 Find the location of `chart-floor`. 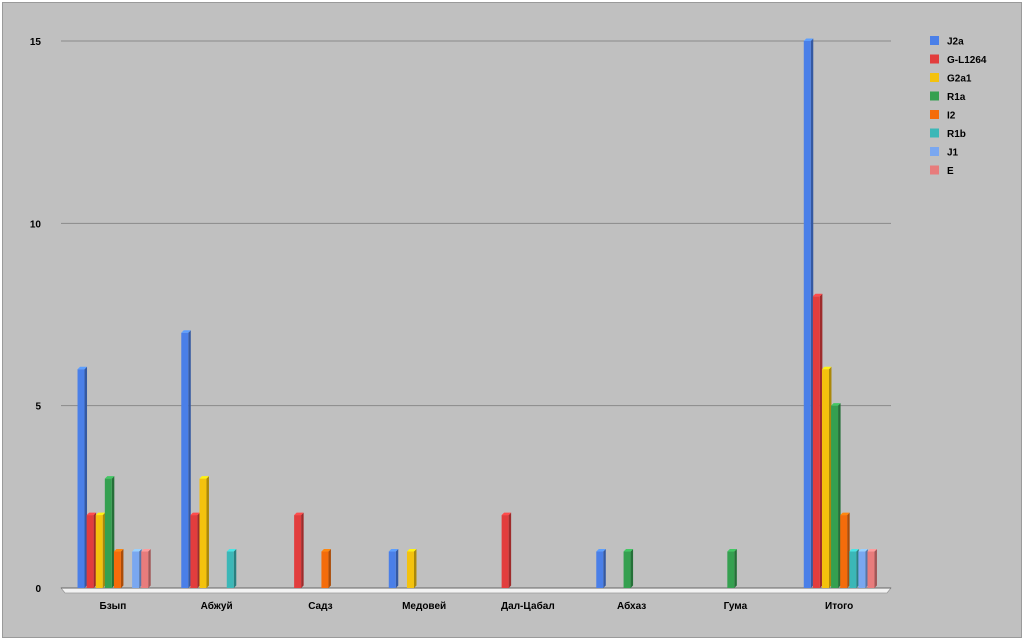

chart-floor is located at coordinates (476, 590).